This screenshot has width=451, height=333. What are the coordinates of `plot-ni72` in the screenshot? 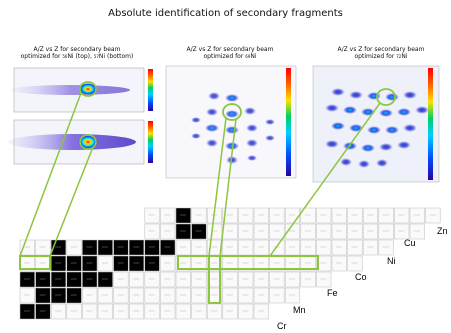 It's located at (376, 124).